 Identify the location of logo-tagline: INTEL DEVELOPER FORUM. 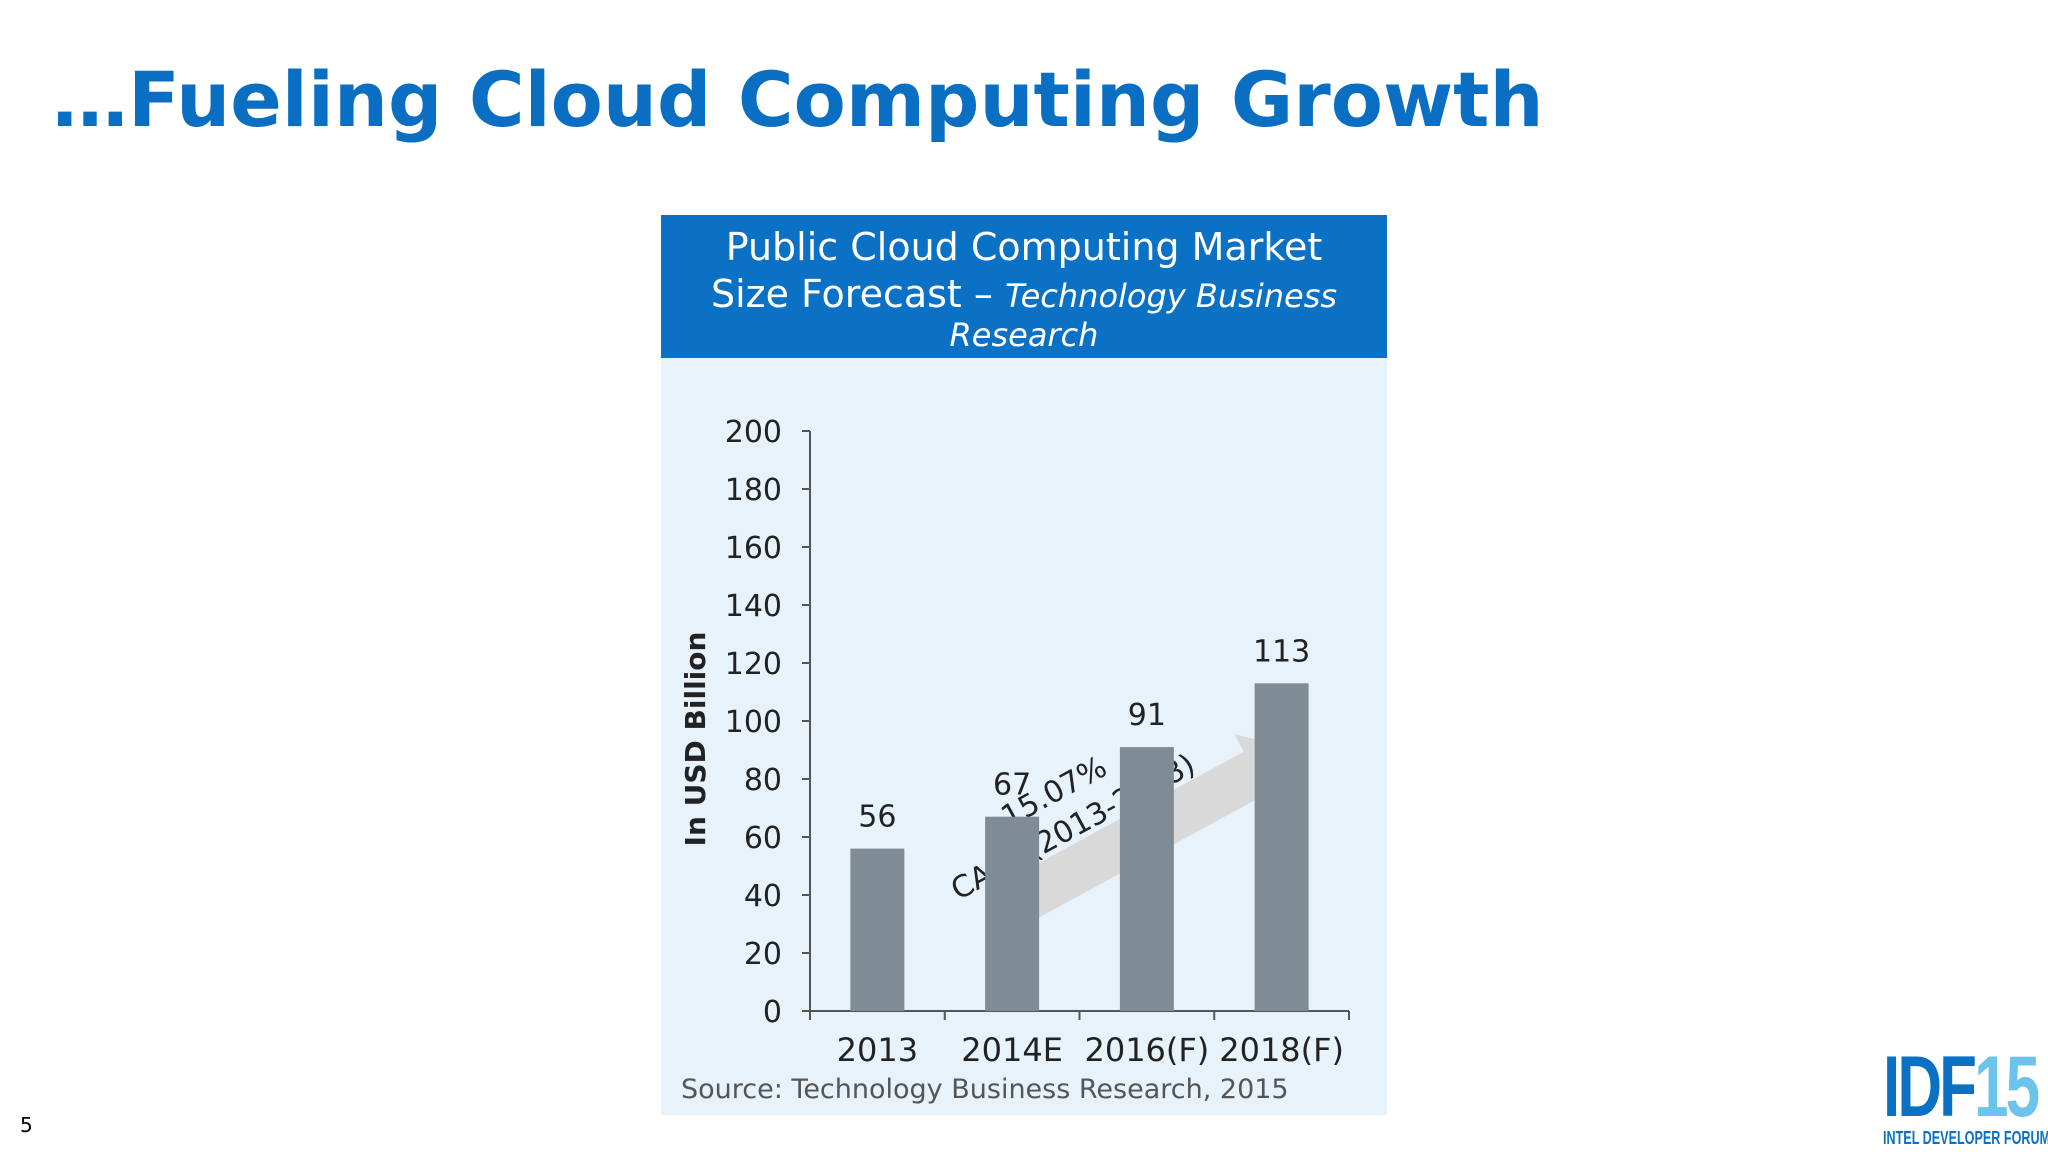
(1965, 1138).